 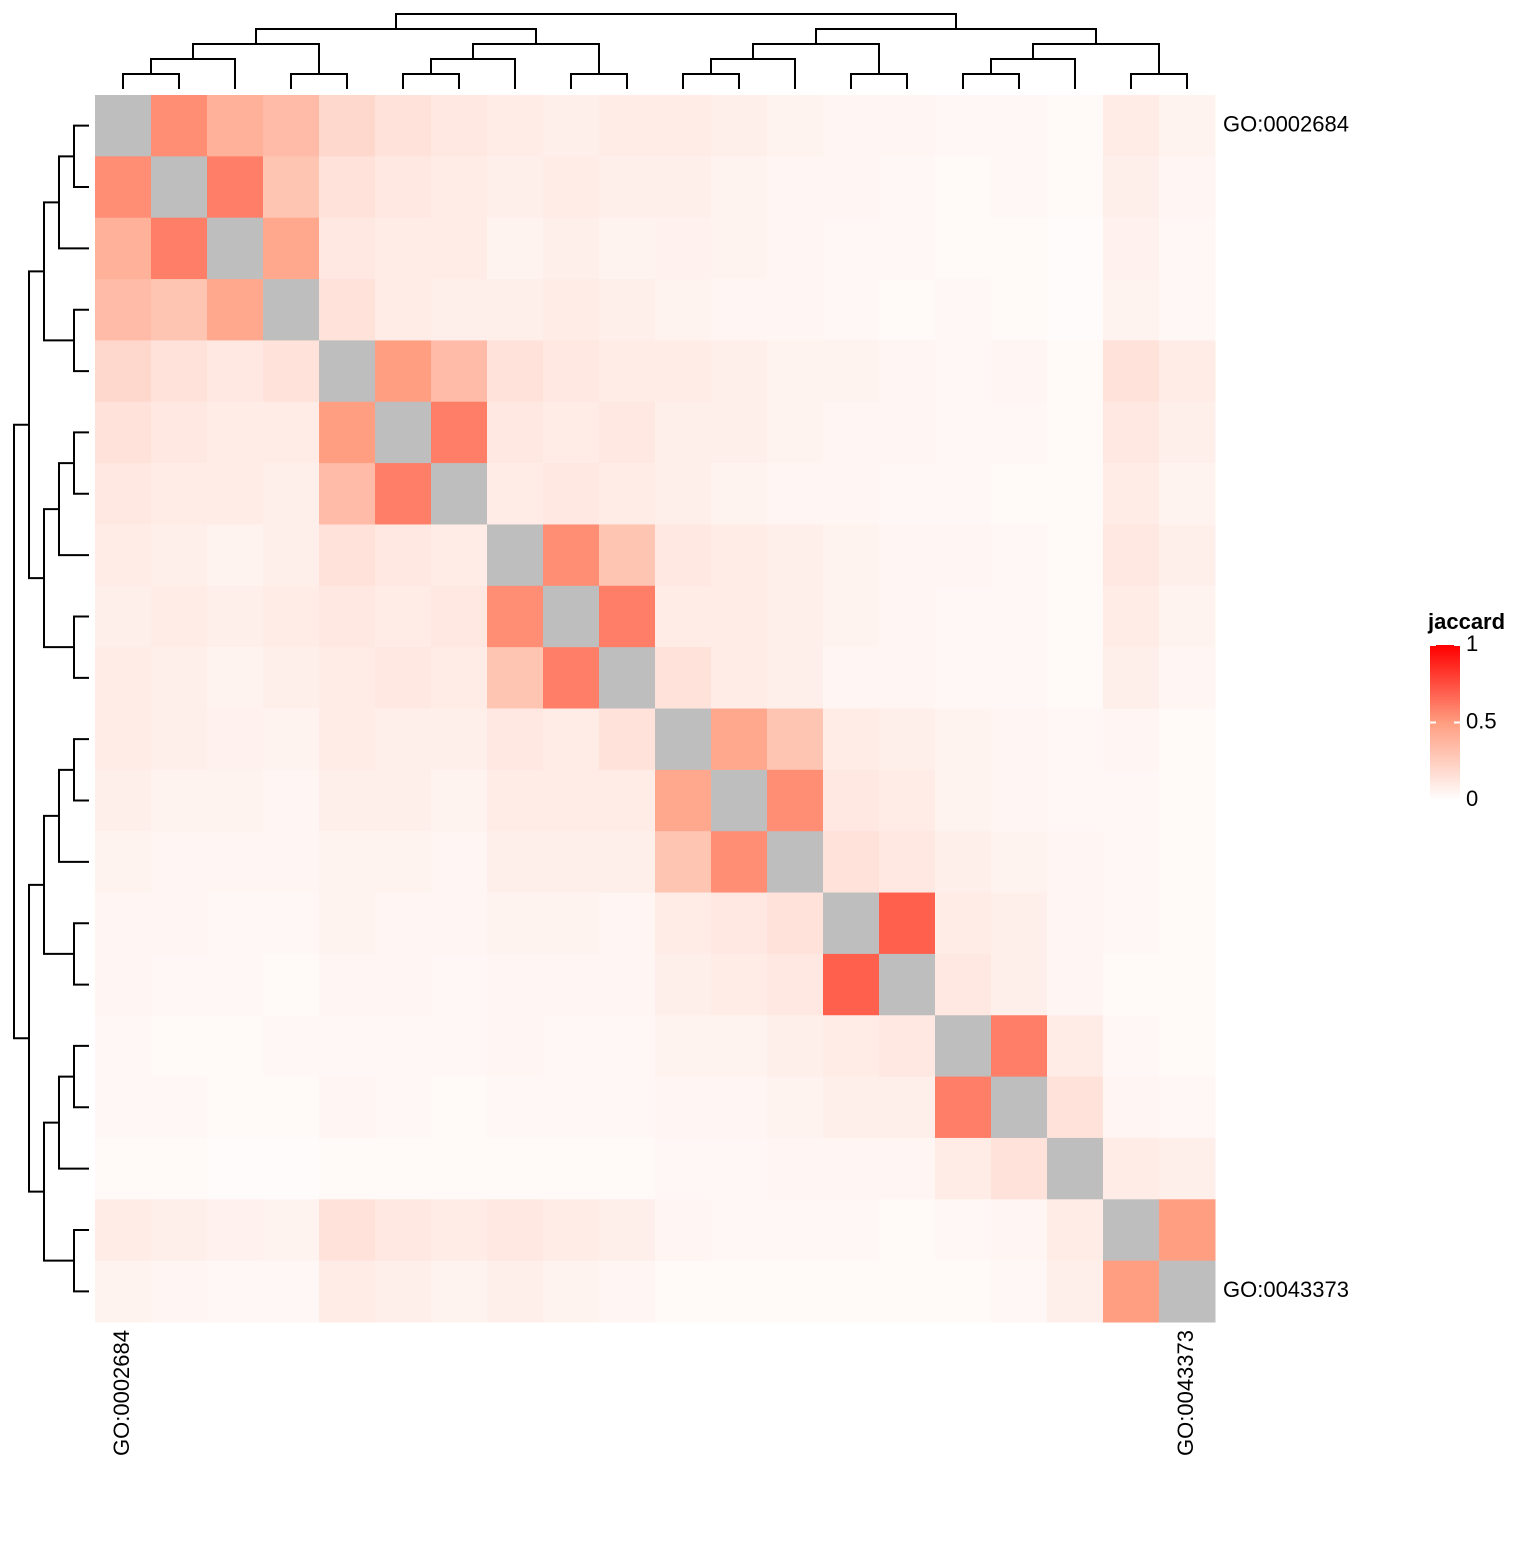 What do you see at coordinates (431, 81) in the screenshot?
I see `column-dendrogram` at bounding box center [431, 81].